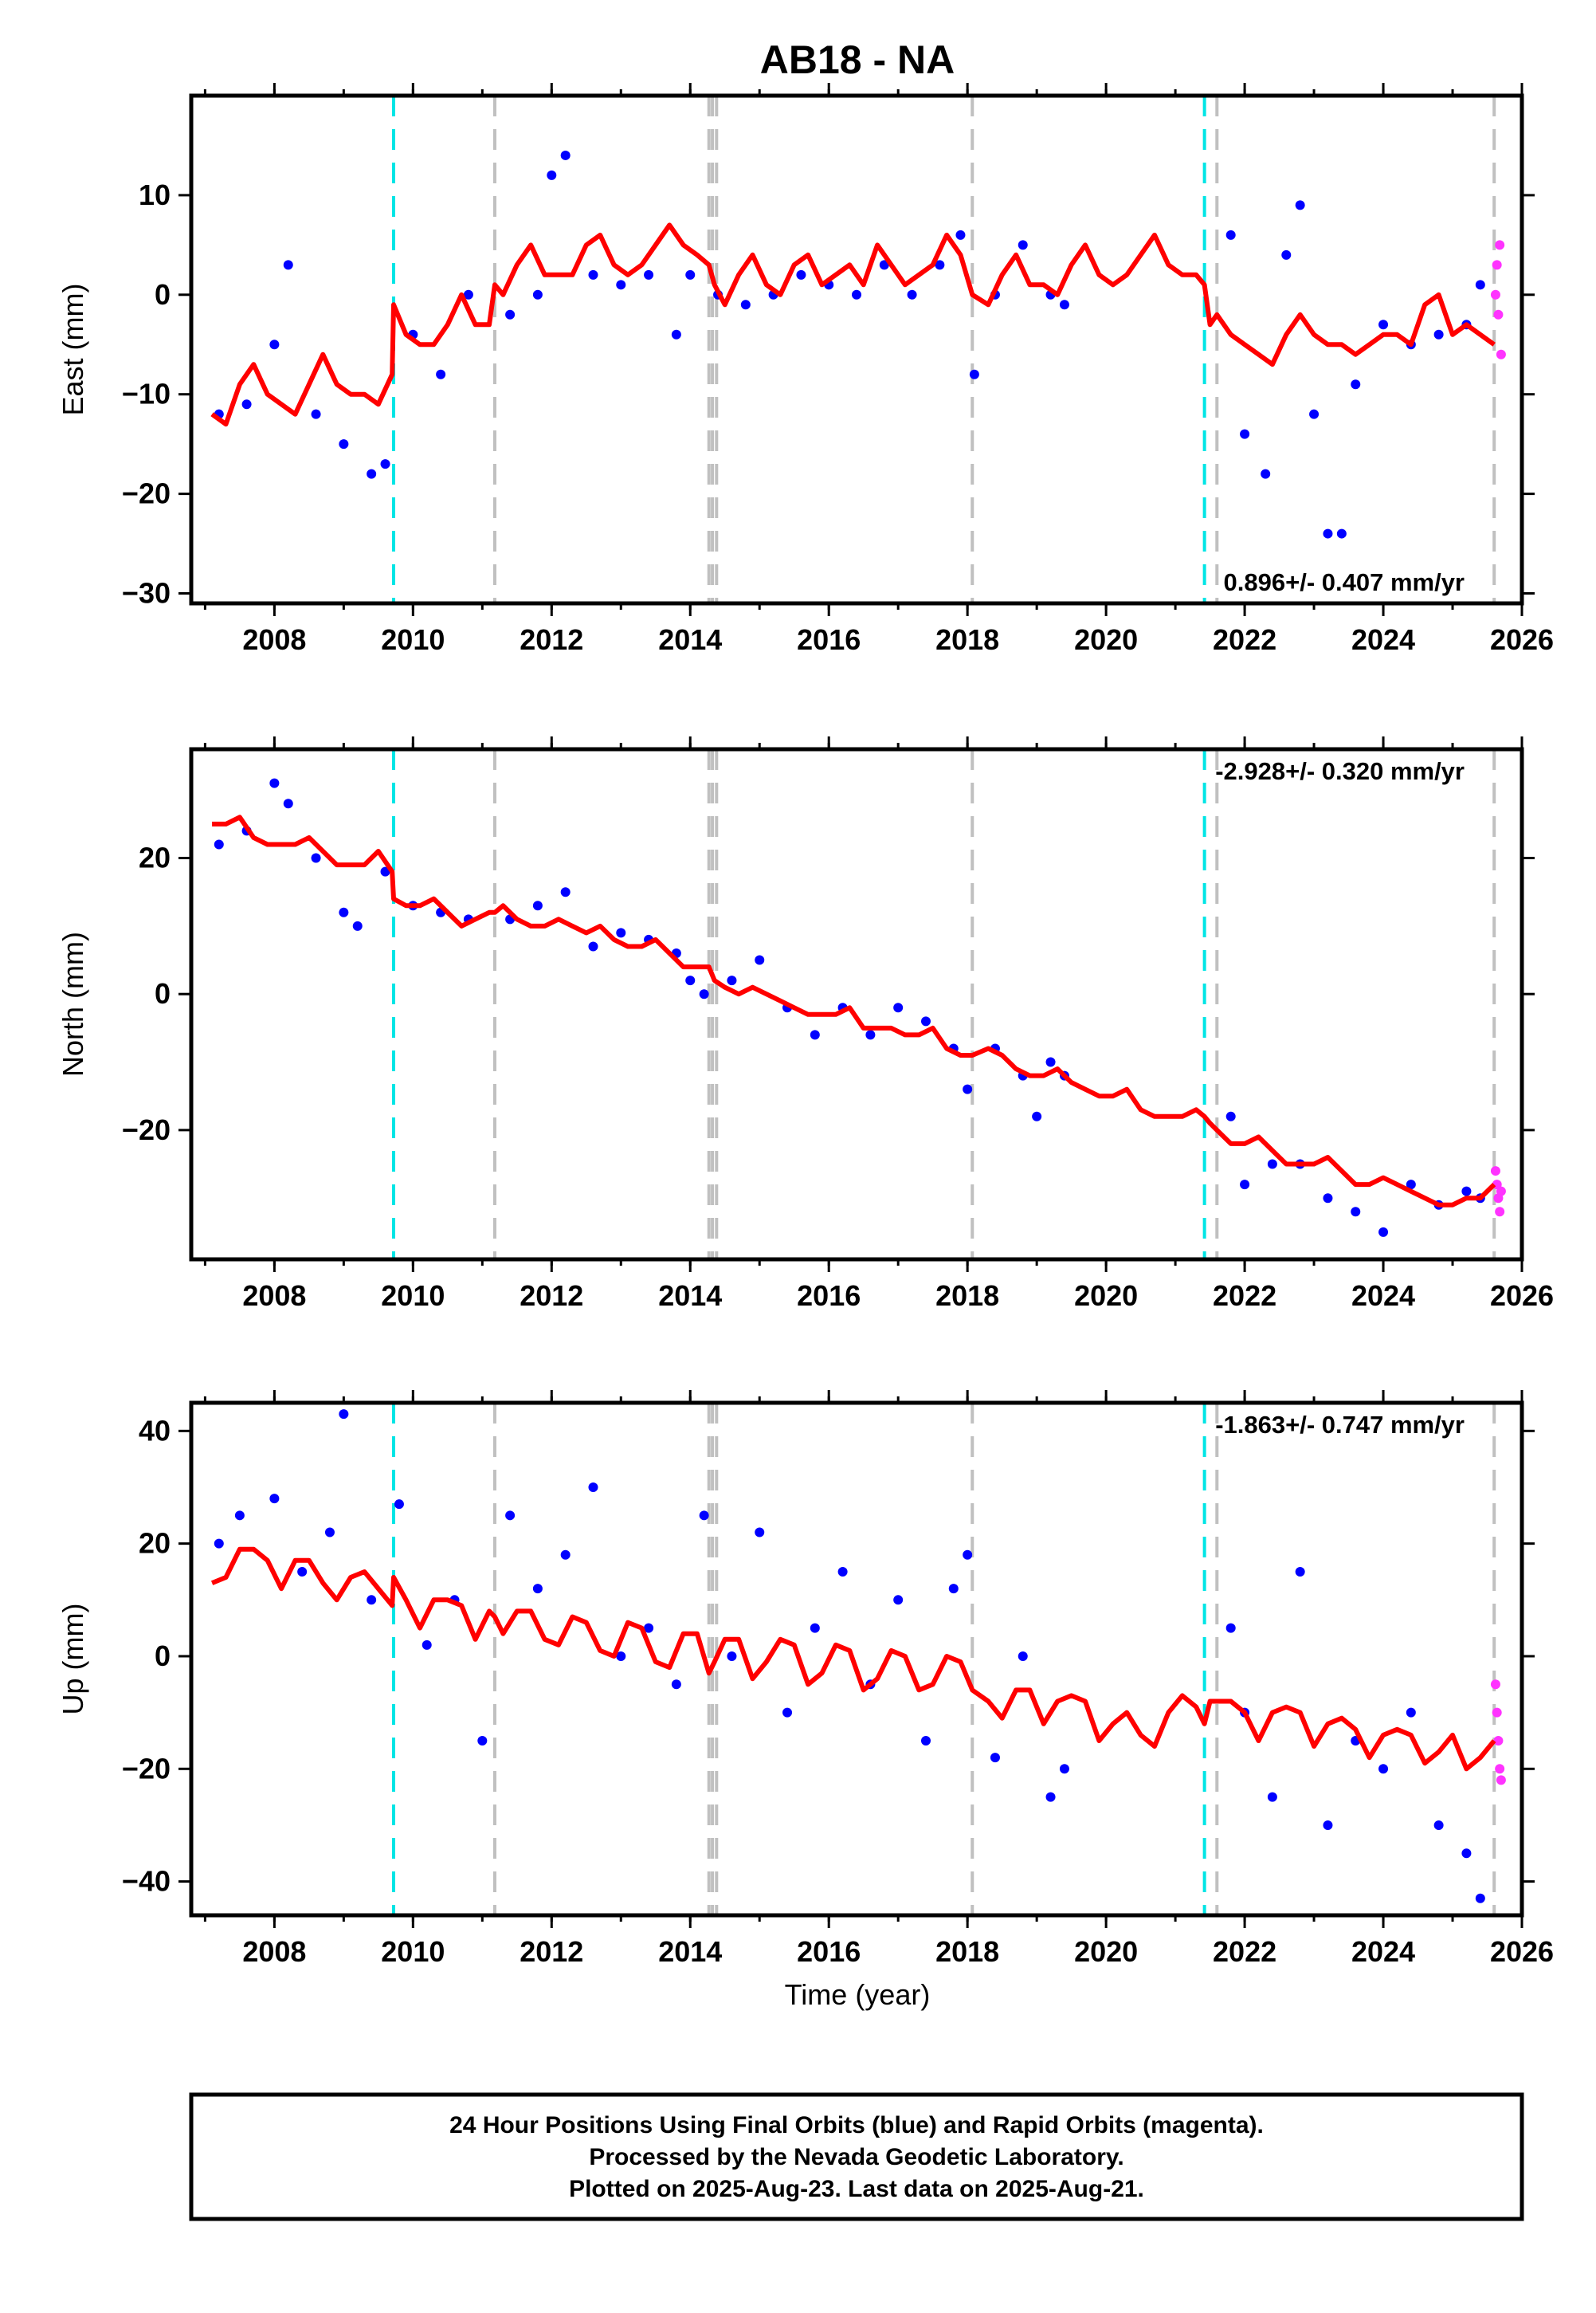 The image size is (1596, 2313). I want to click on up-x-tick-label: 2020, so click(1106, 1952).